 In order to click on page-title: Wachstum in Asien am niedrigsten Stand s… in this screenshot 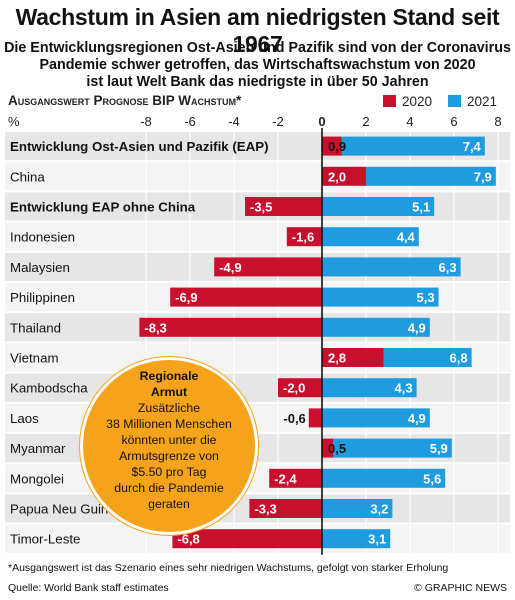, I will do `click(257, 30)`.